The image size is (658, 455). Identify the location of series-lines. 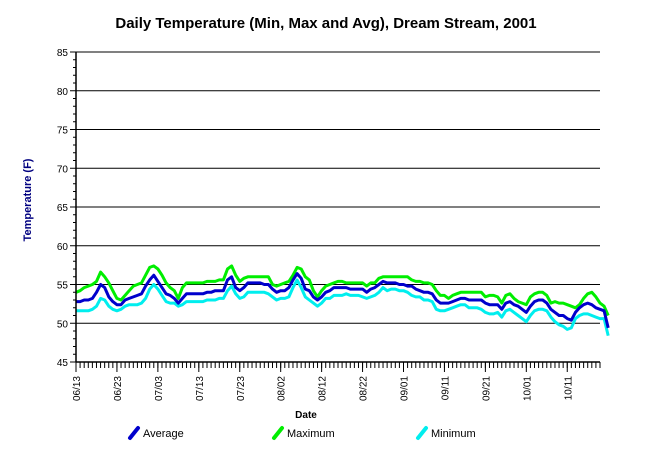
(342, 300).